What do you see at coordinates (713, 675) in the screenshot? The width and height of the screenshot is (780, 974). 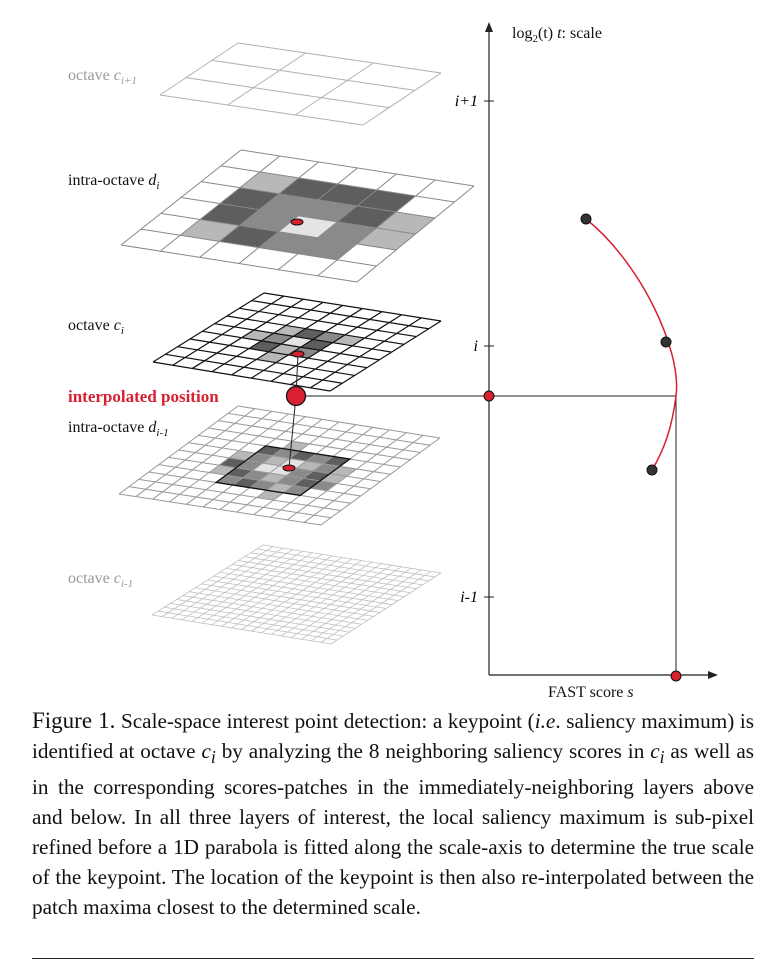 I see `x-axis-arrow` at bounding box center [713, 675].